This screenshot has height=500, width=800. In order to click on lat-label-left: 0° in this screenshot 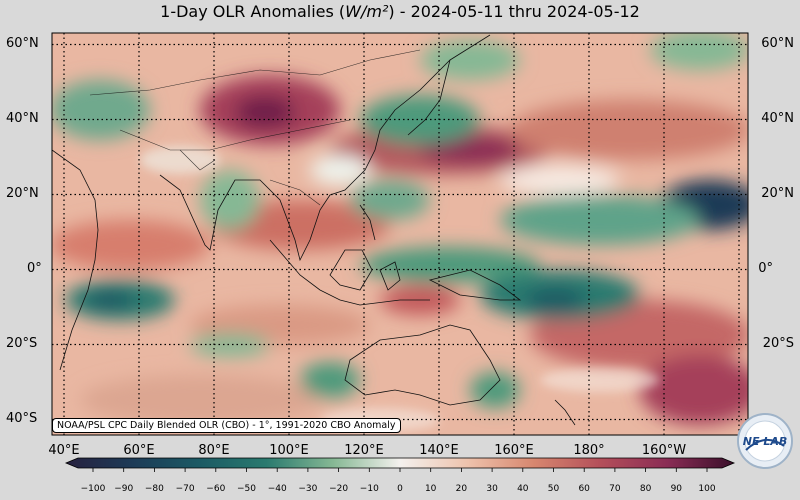, I will do `click(34, 268)`.